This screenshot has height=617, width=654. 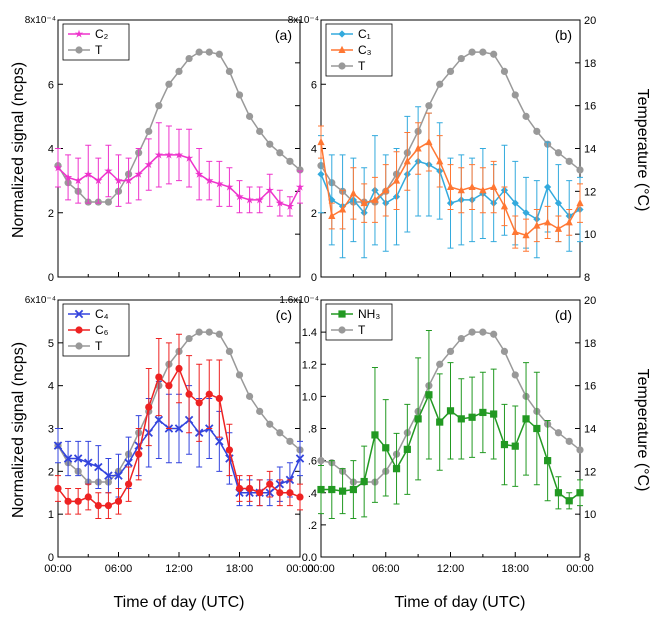 I want to click on legend-label-c-0: C₄, so click(x=102, y=314).